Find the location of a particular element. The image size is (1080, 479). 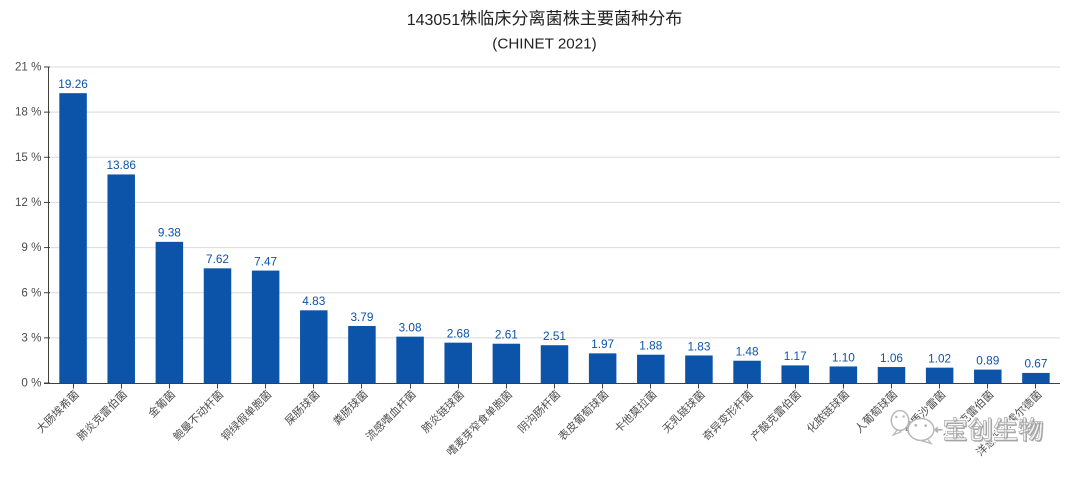

svg-text: 9.38 is located at coordinates (169, 233).